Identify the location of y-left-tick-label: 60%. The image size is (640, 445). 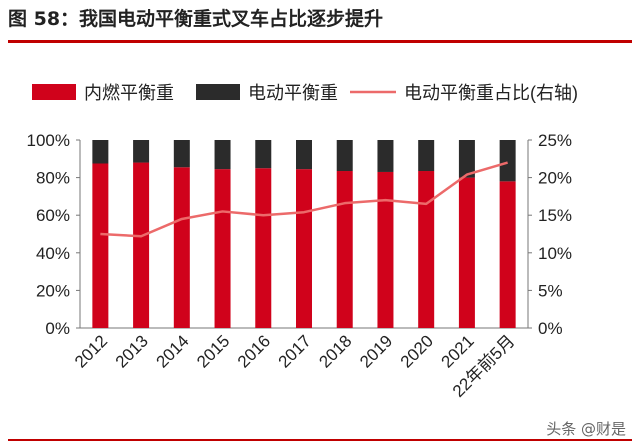
(53, 215).